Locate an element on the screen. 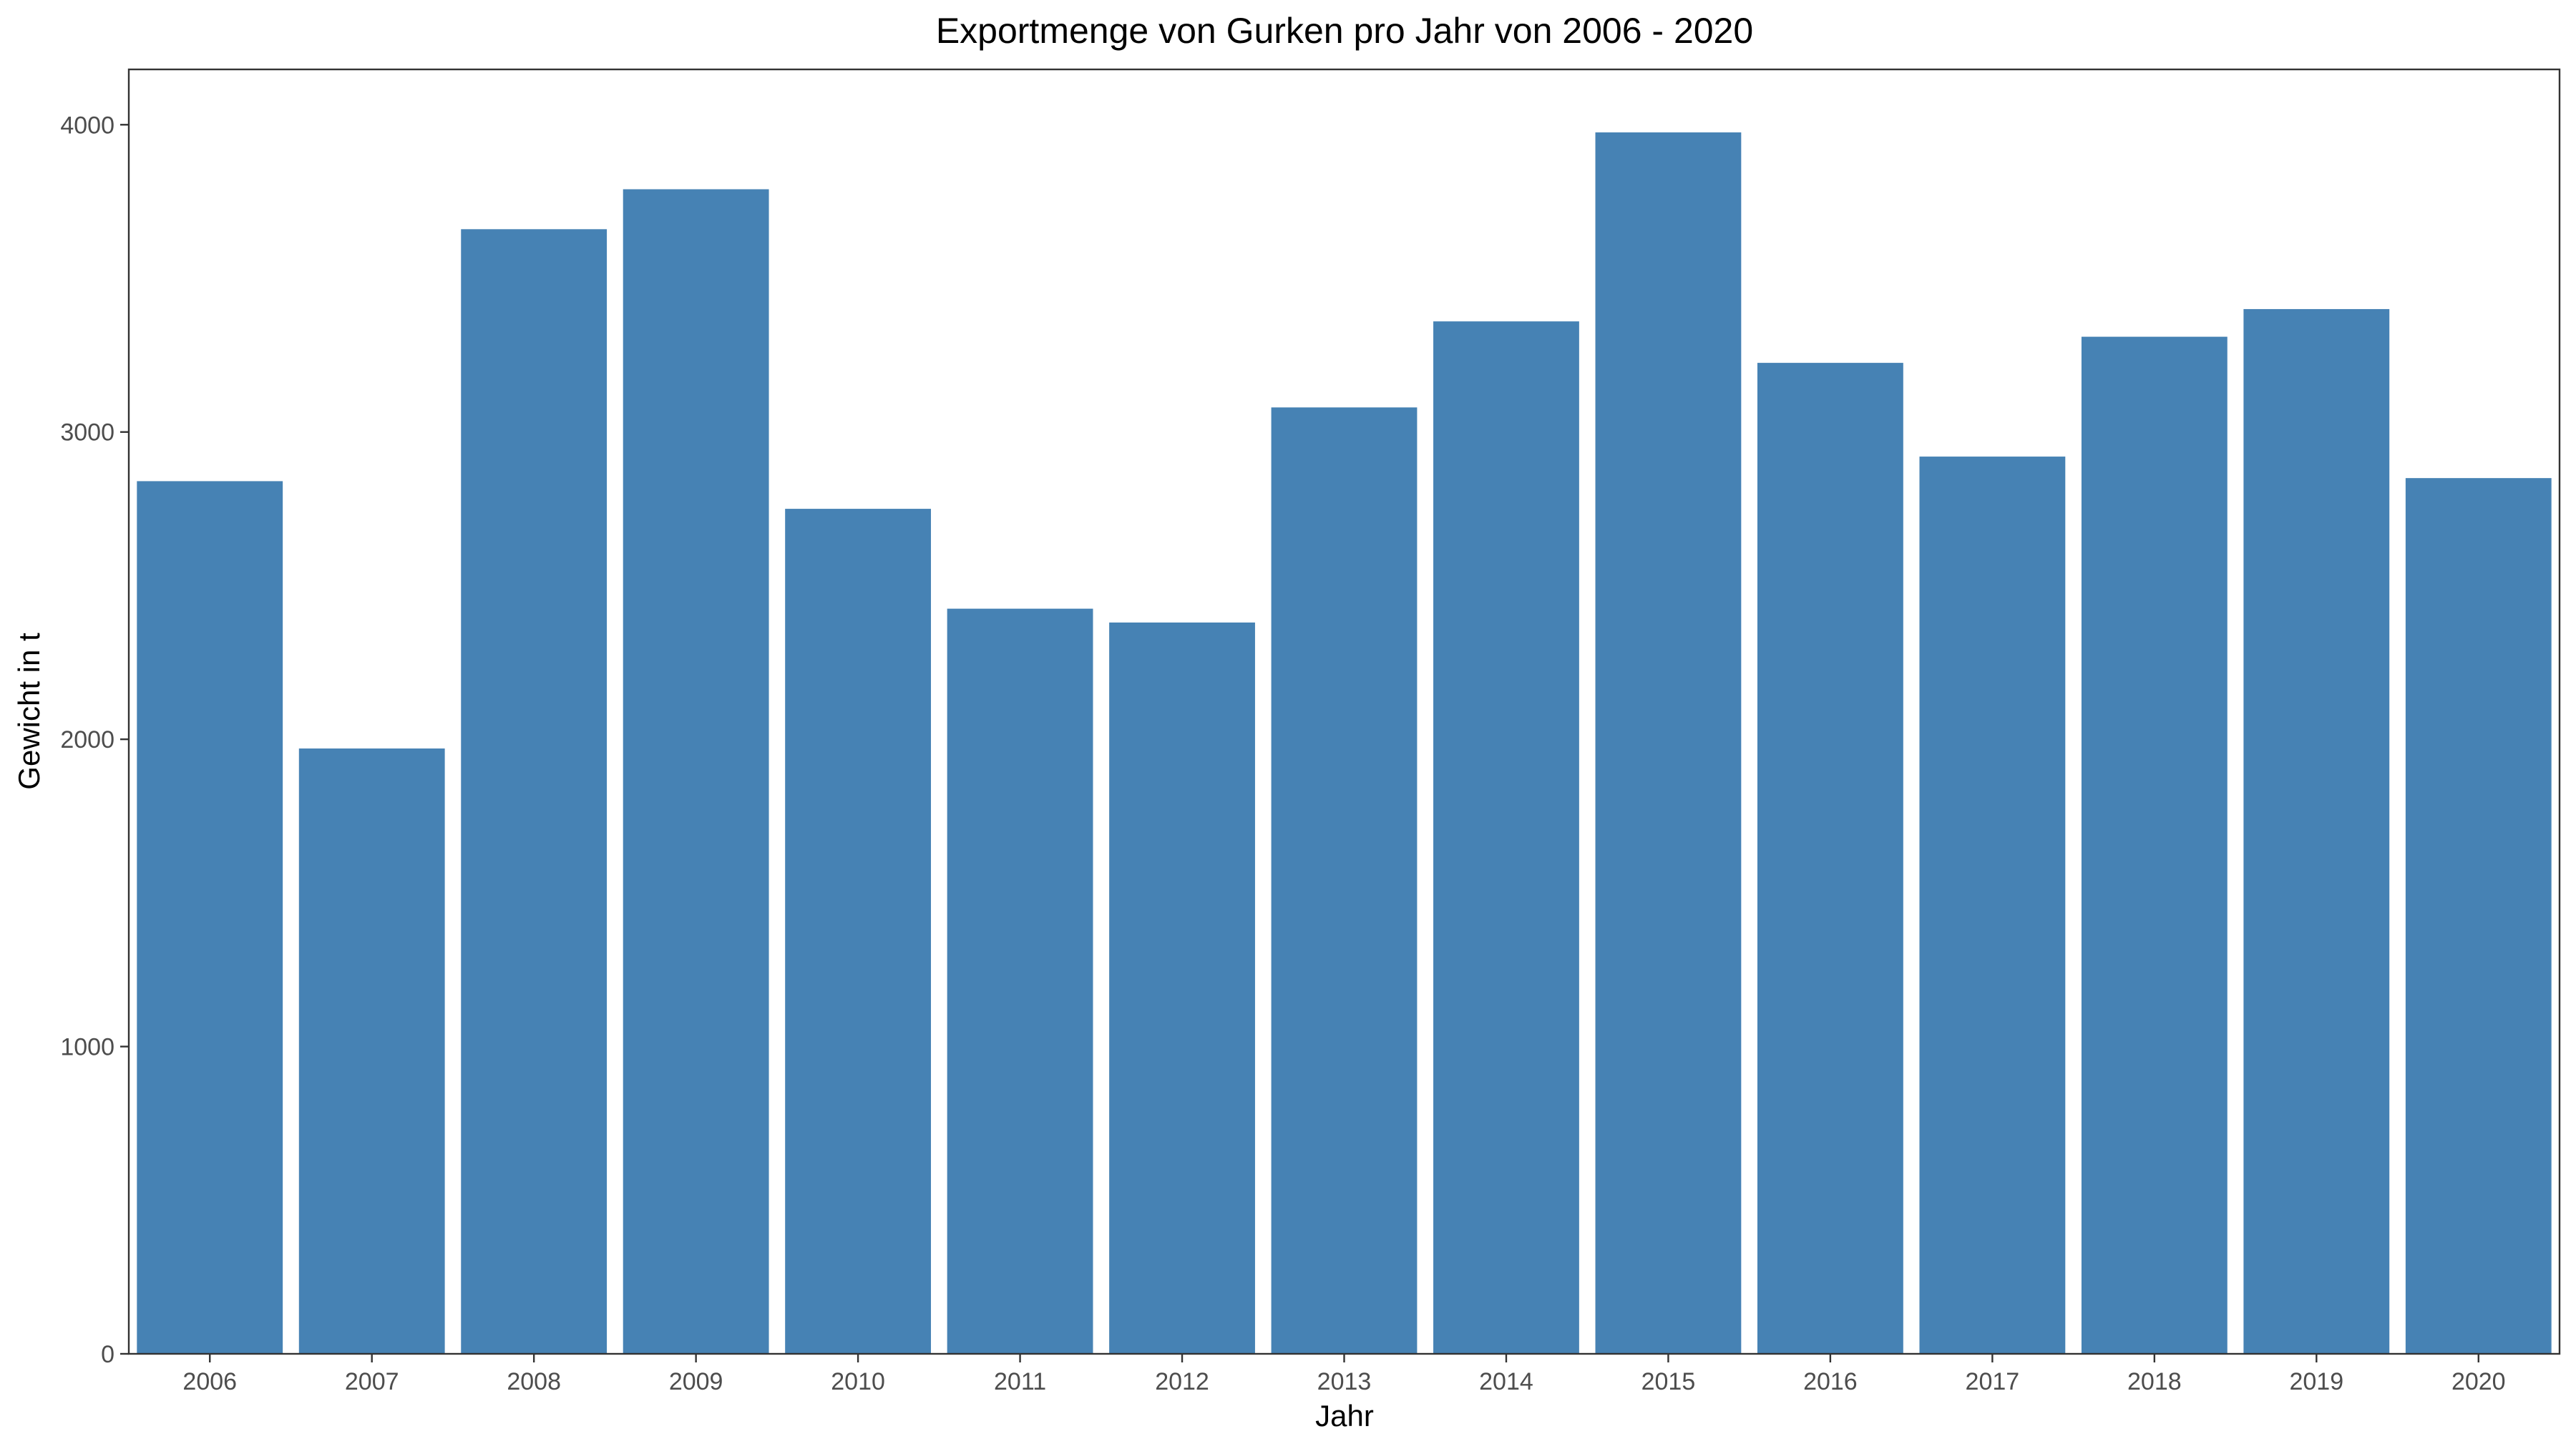  x-tick-label: 2007 is located at coordinates (372, 1381).